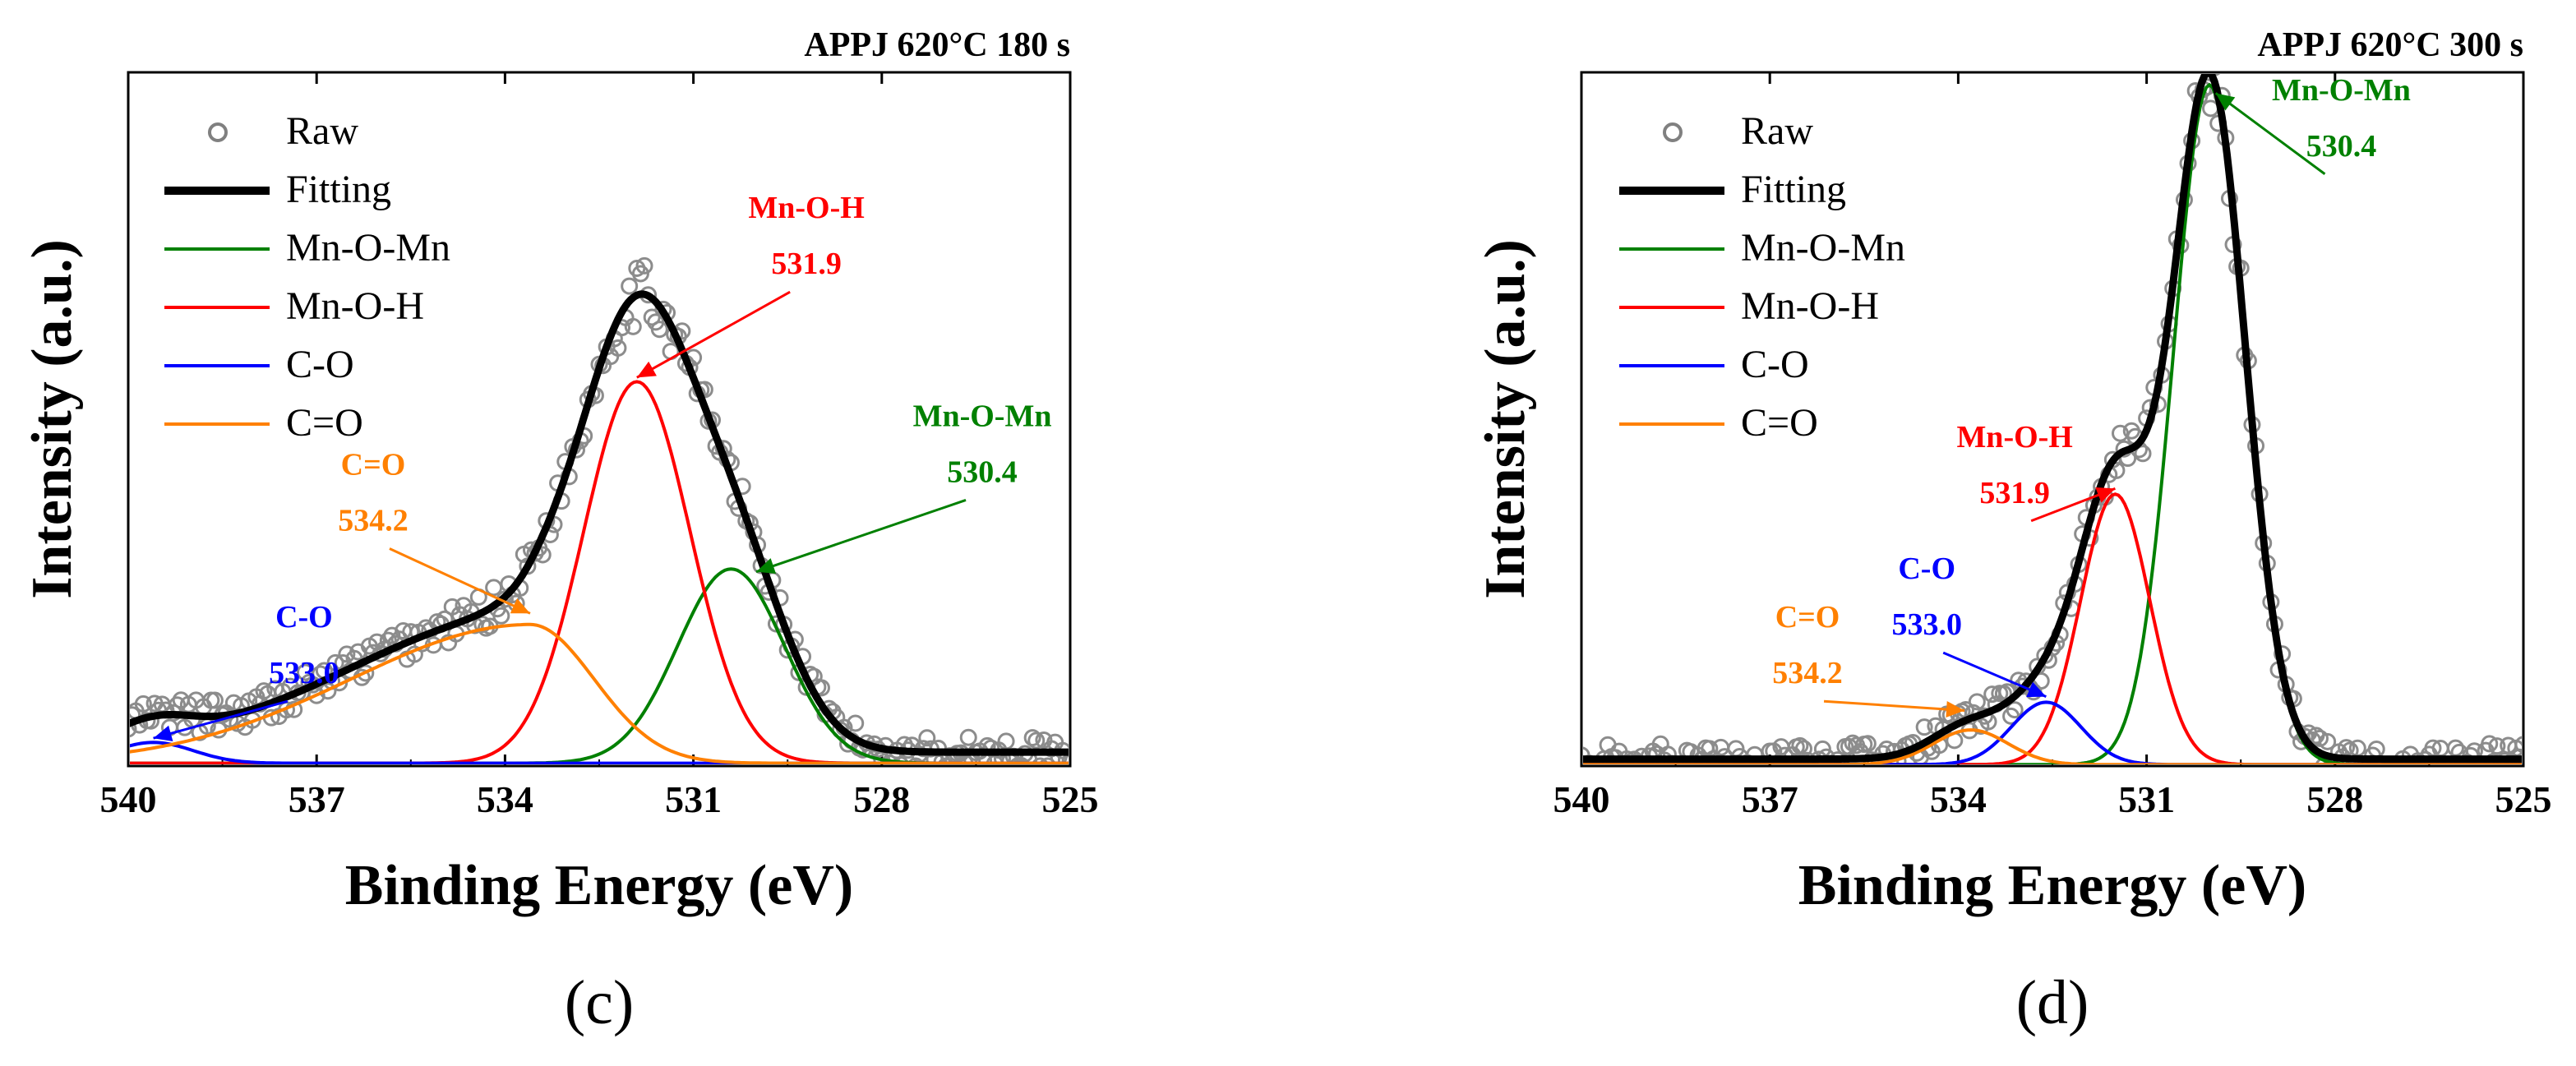 Image resolution: width=2576 pixels, height=1066 pixels. What do you see at coordinates (1070, 799) in the screenshot?
I see `x-tick-label: 525` at bounding box center [1070, 799].